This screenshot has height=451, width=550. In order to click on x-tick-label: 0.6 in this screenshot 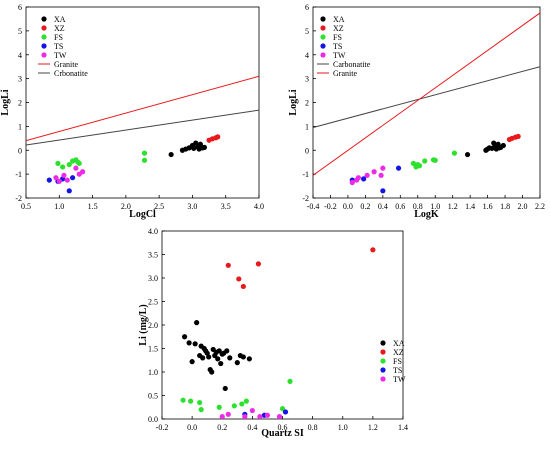, I will do `click(283, 427)`.